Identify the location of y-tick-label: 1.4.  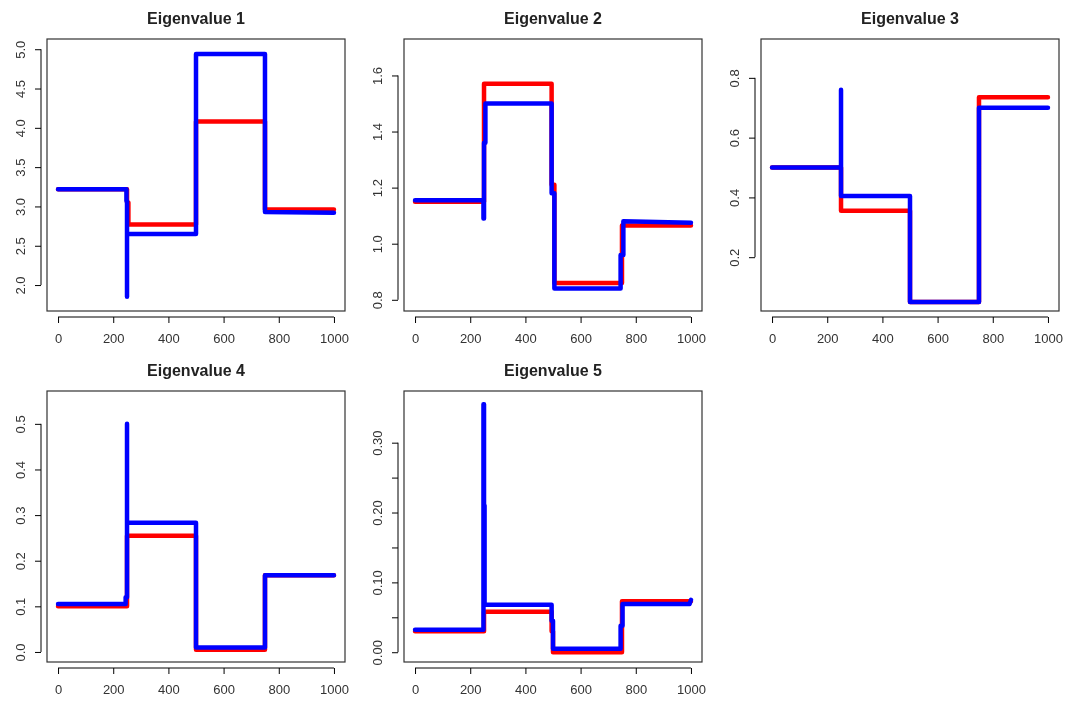
(377, 132).